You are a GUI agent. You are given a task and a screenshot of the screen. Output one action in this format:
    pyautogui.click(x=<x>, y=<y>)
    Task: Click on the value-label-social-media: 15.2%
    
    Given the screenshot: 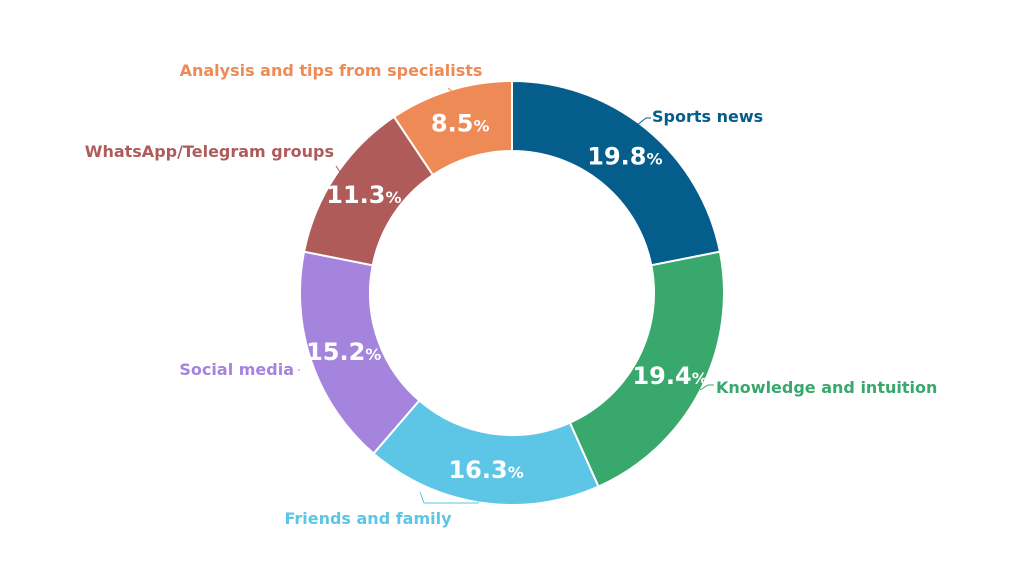 What is the action you would take?
    pyautogui.click(x=343, y=352)
    